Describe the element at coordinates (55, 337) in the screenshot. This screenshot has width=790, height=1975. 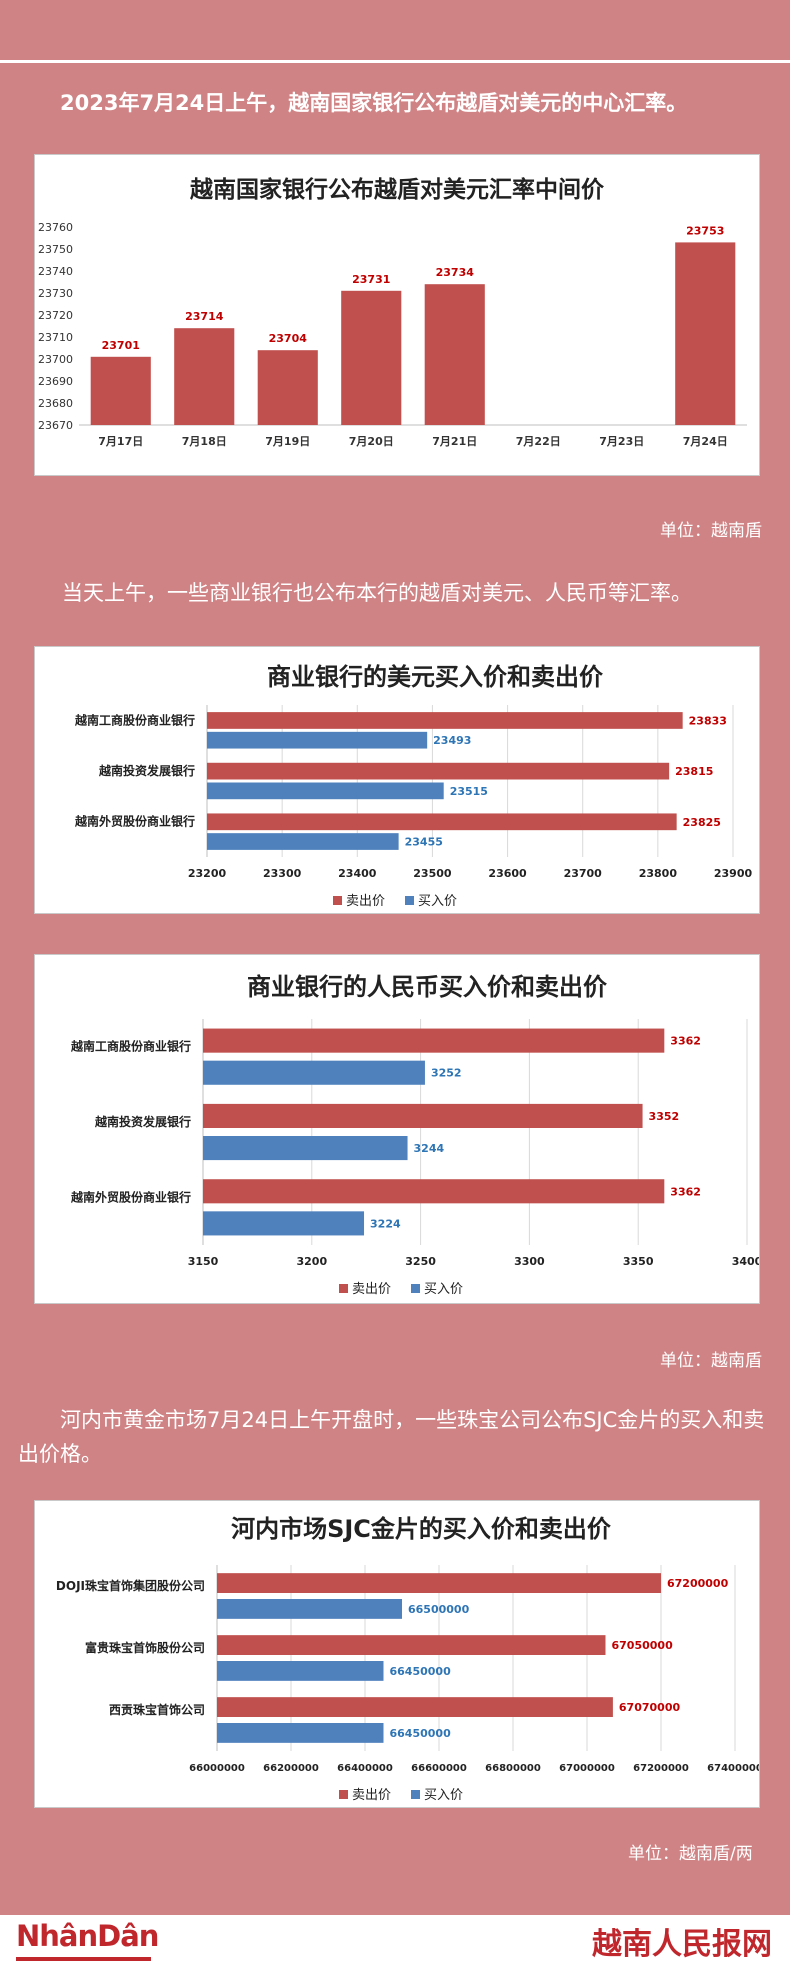
I see `y-tick-label: 23710` at that location.